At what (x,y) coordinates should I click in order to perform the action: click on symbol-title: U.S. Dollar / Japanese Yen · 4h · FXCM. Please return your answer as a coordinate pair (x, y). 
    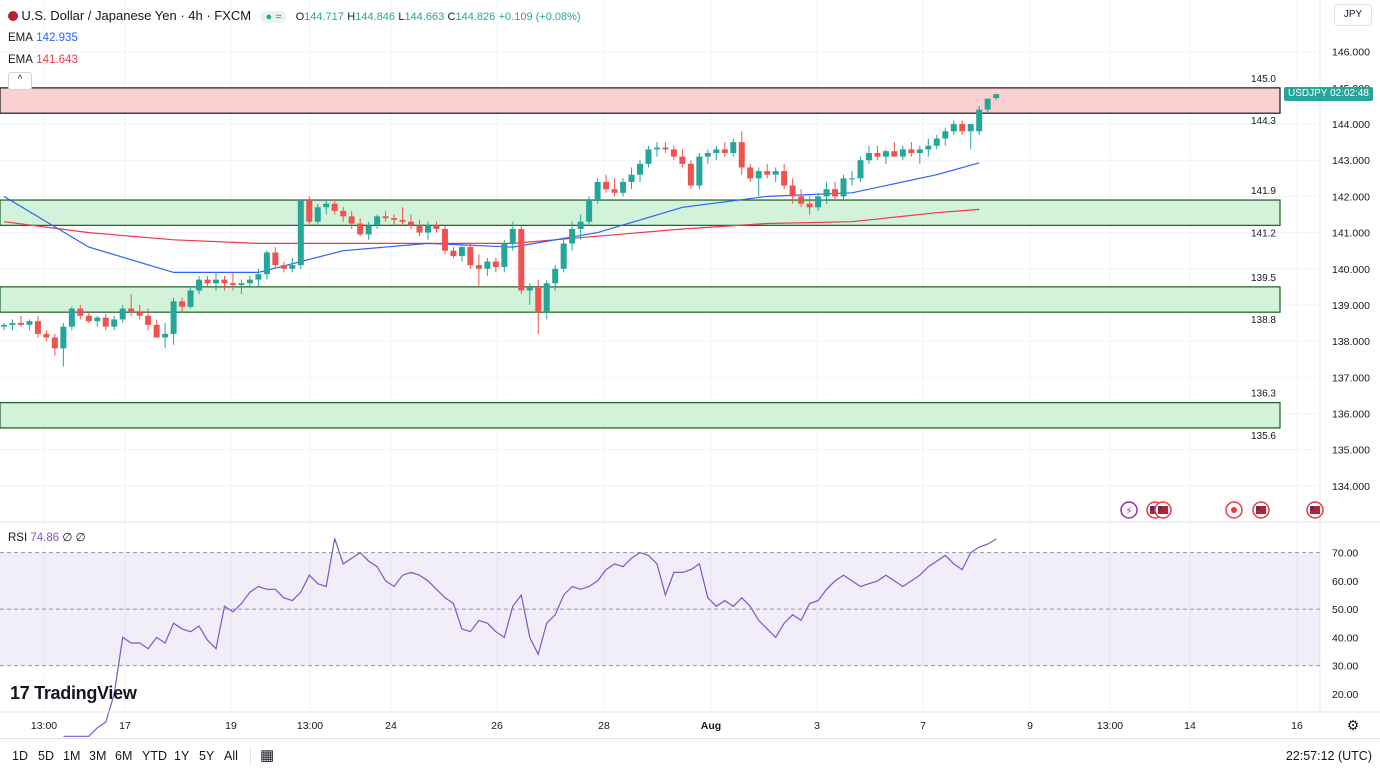
    Looking at the image, I should click on (136, 15).